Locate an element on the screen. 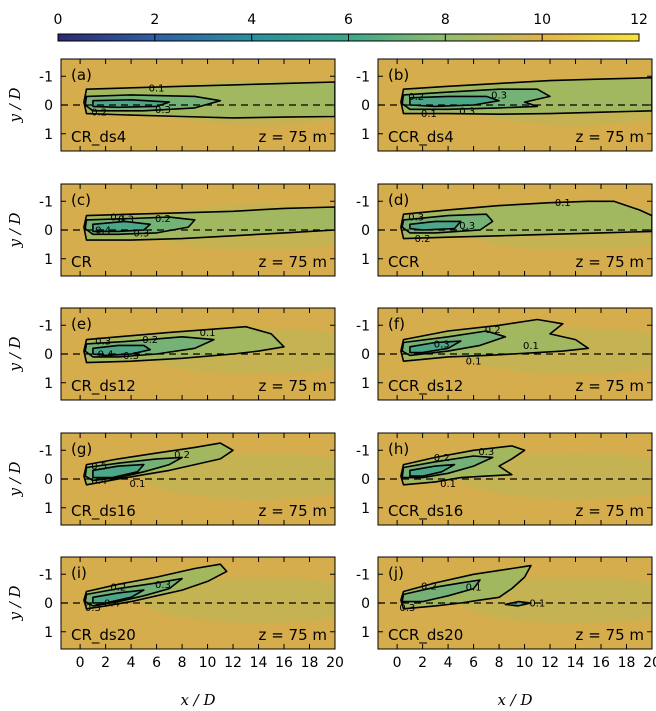 The height and width of the screenshot is (711, 656). panel-tag: (h) is located at coordinates (398, 449).